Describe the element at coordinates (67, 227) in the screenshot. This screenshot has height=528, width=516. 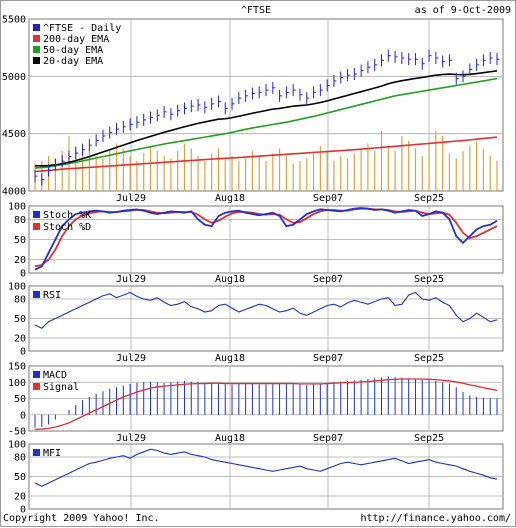
I see `legend-label: Stoch %D` at that location.